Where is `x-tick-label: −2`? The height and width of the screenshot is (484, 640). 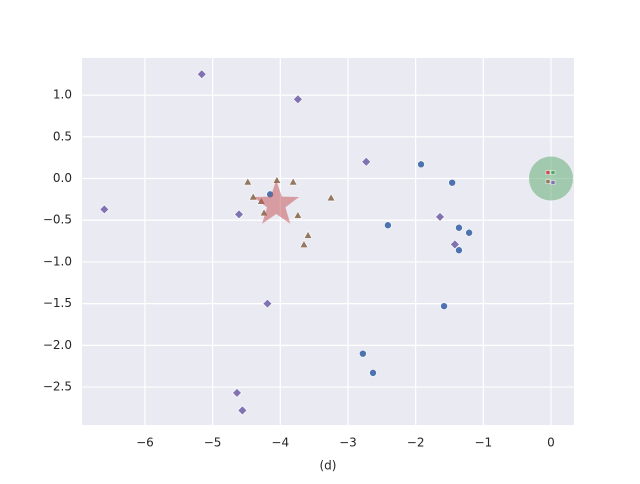
x-tick-label: −2 is located at coordinates (416, 443).